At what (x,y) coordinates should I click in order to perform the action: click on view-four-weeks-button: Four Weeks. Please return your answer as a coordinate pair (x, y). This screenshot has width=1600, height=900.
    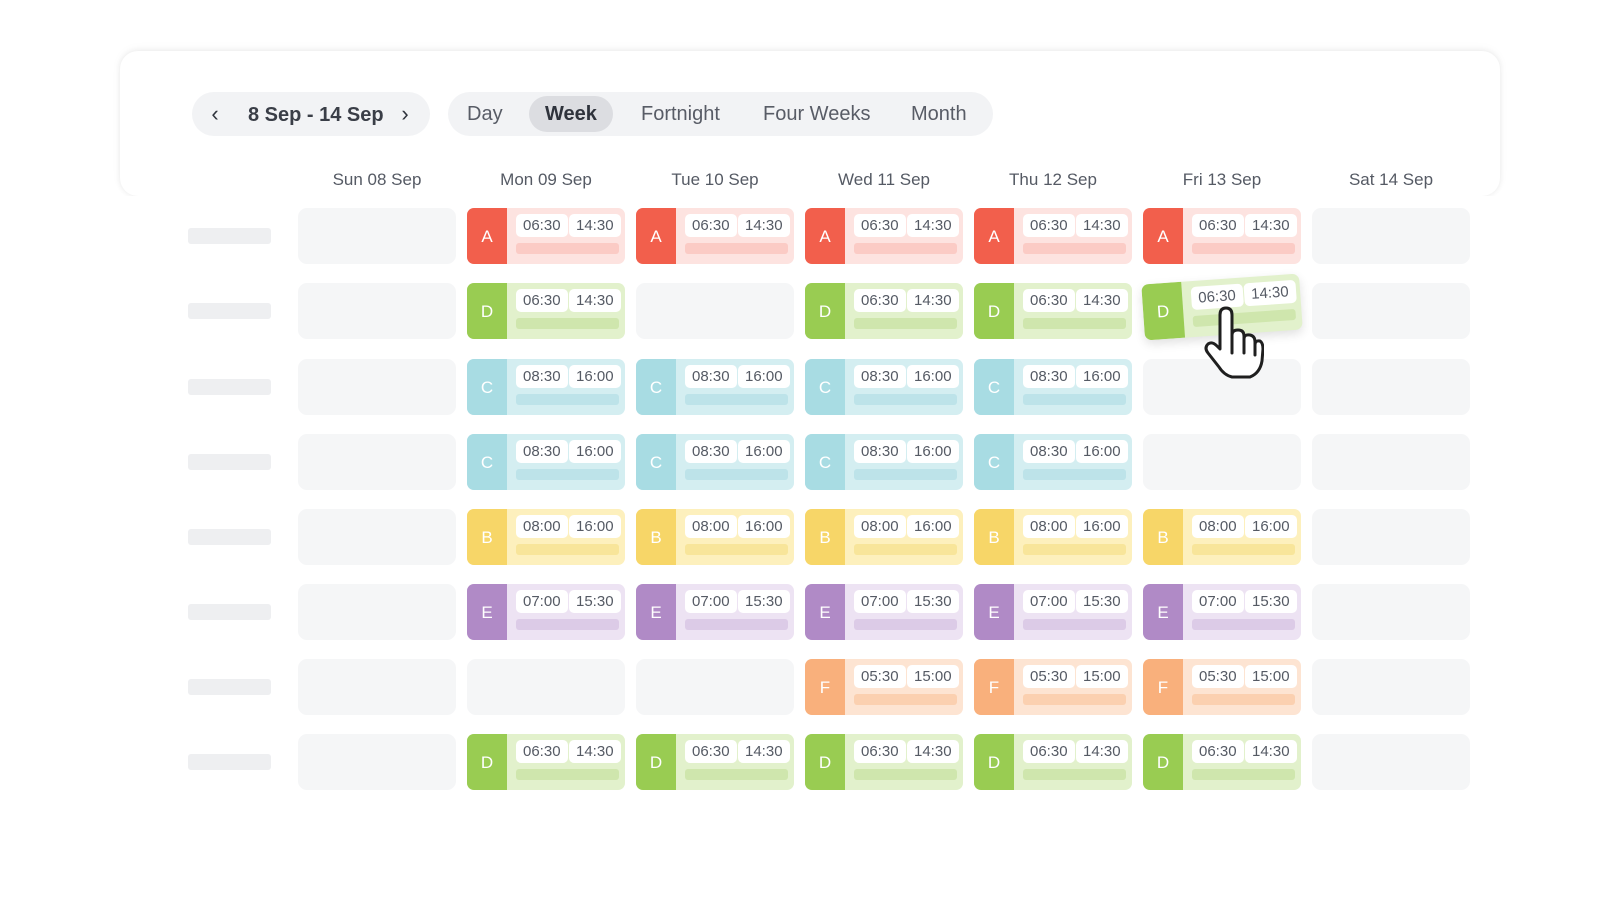
    Looking at the image, I should click on (817, 114).